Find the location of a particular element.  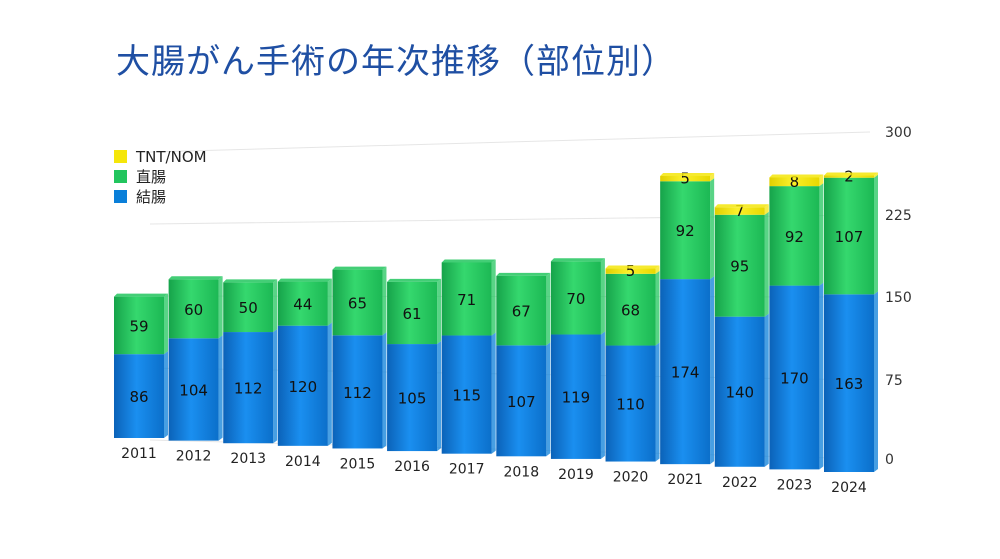

y-tick-label: 150 is located at coordinates (898, 298).